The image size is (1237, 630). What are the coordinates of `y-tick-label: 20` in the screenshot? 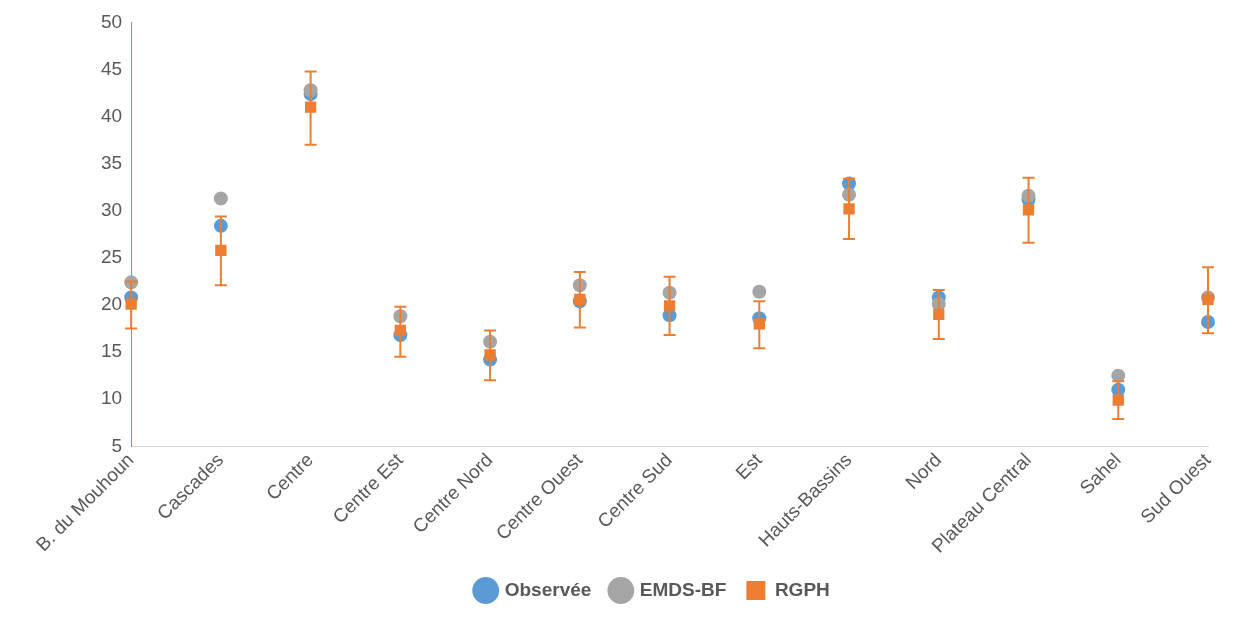 It's located at (111, 304).